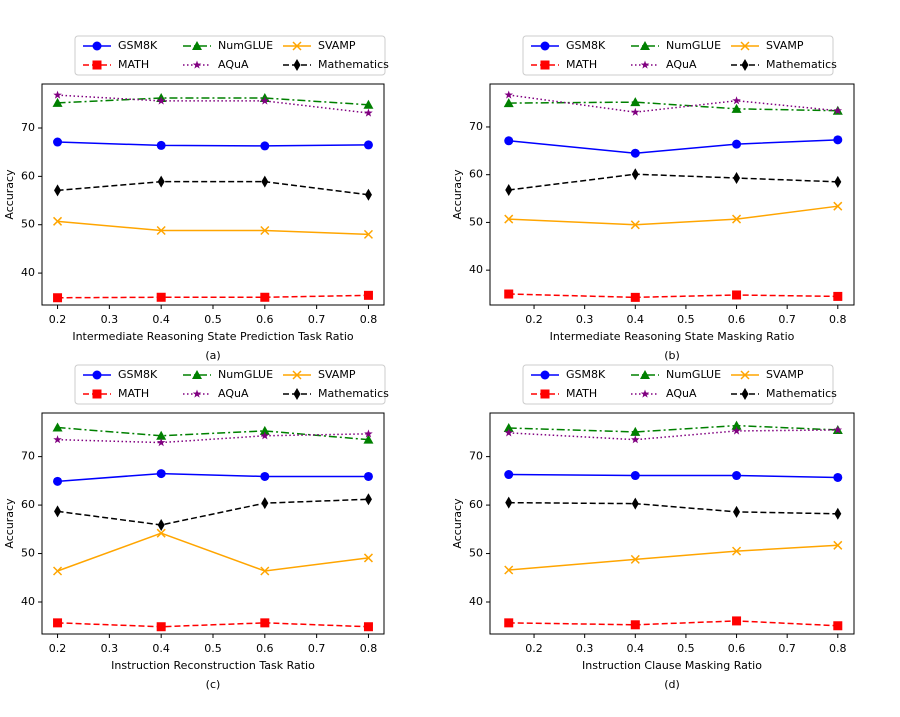  What do you see at coordinates (110, 319) in the screenshot?
I see `x-tick-label: 0.3` at bounding box center [110, 319].